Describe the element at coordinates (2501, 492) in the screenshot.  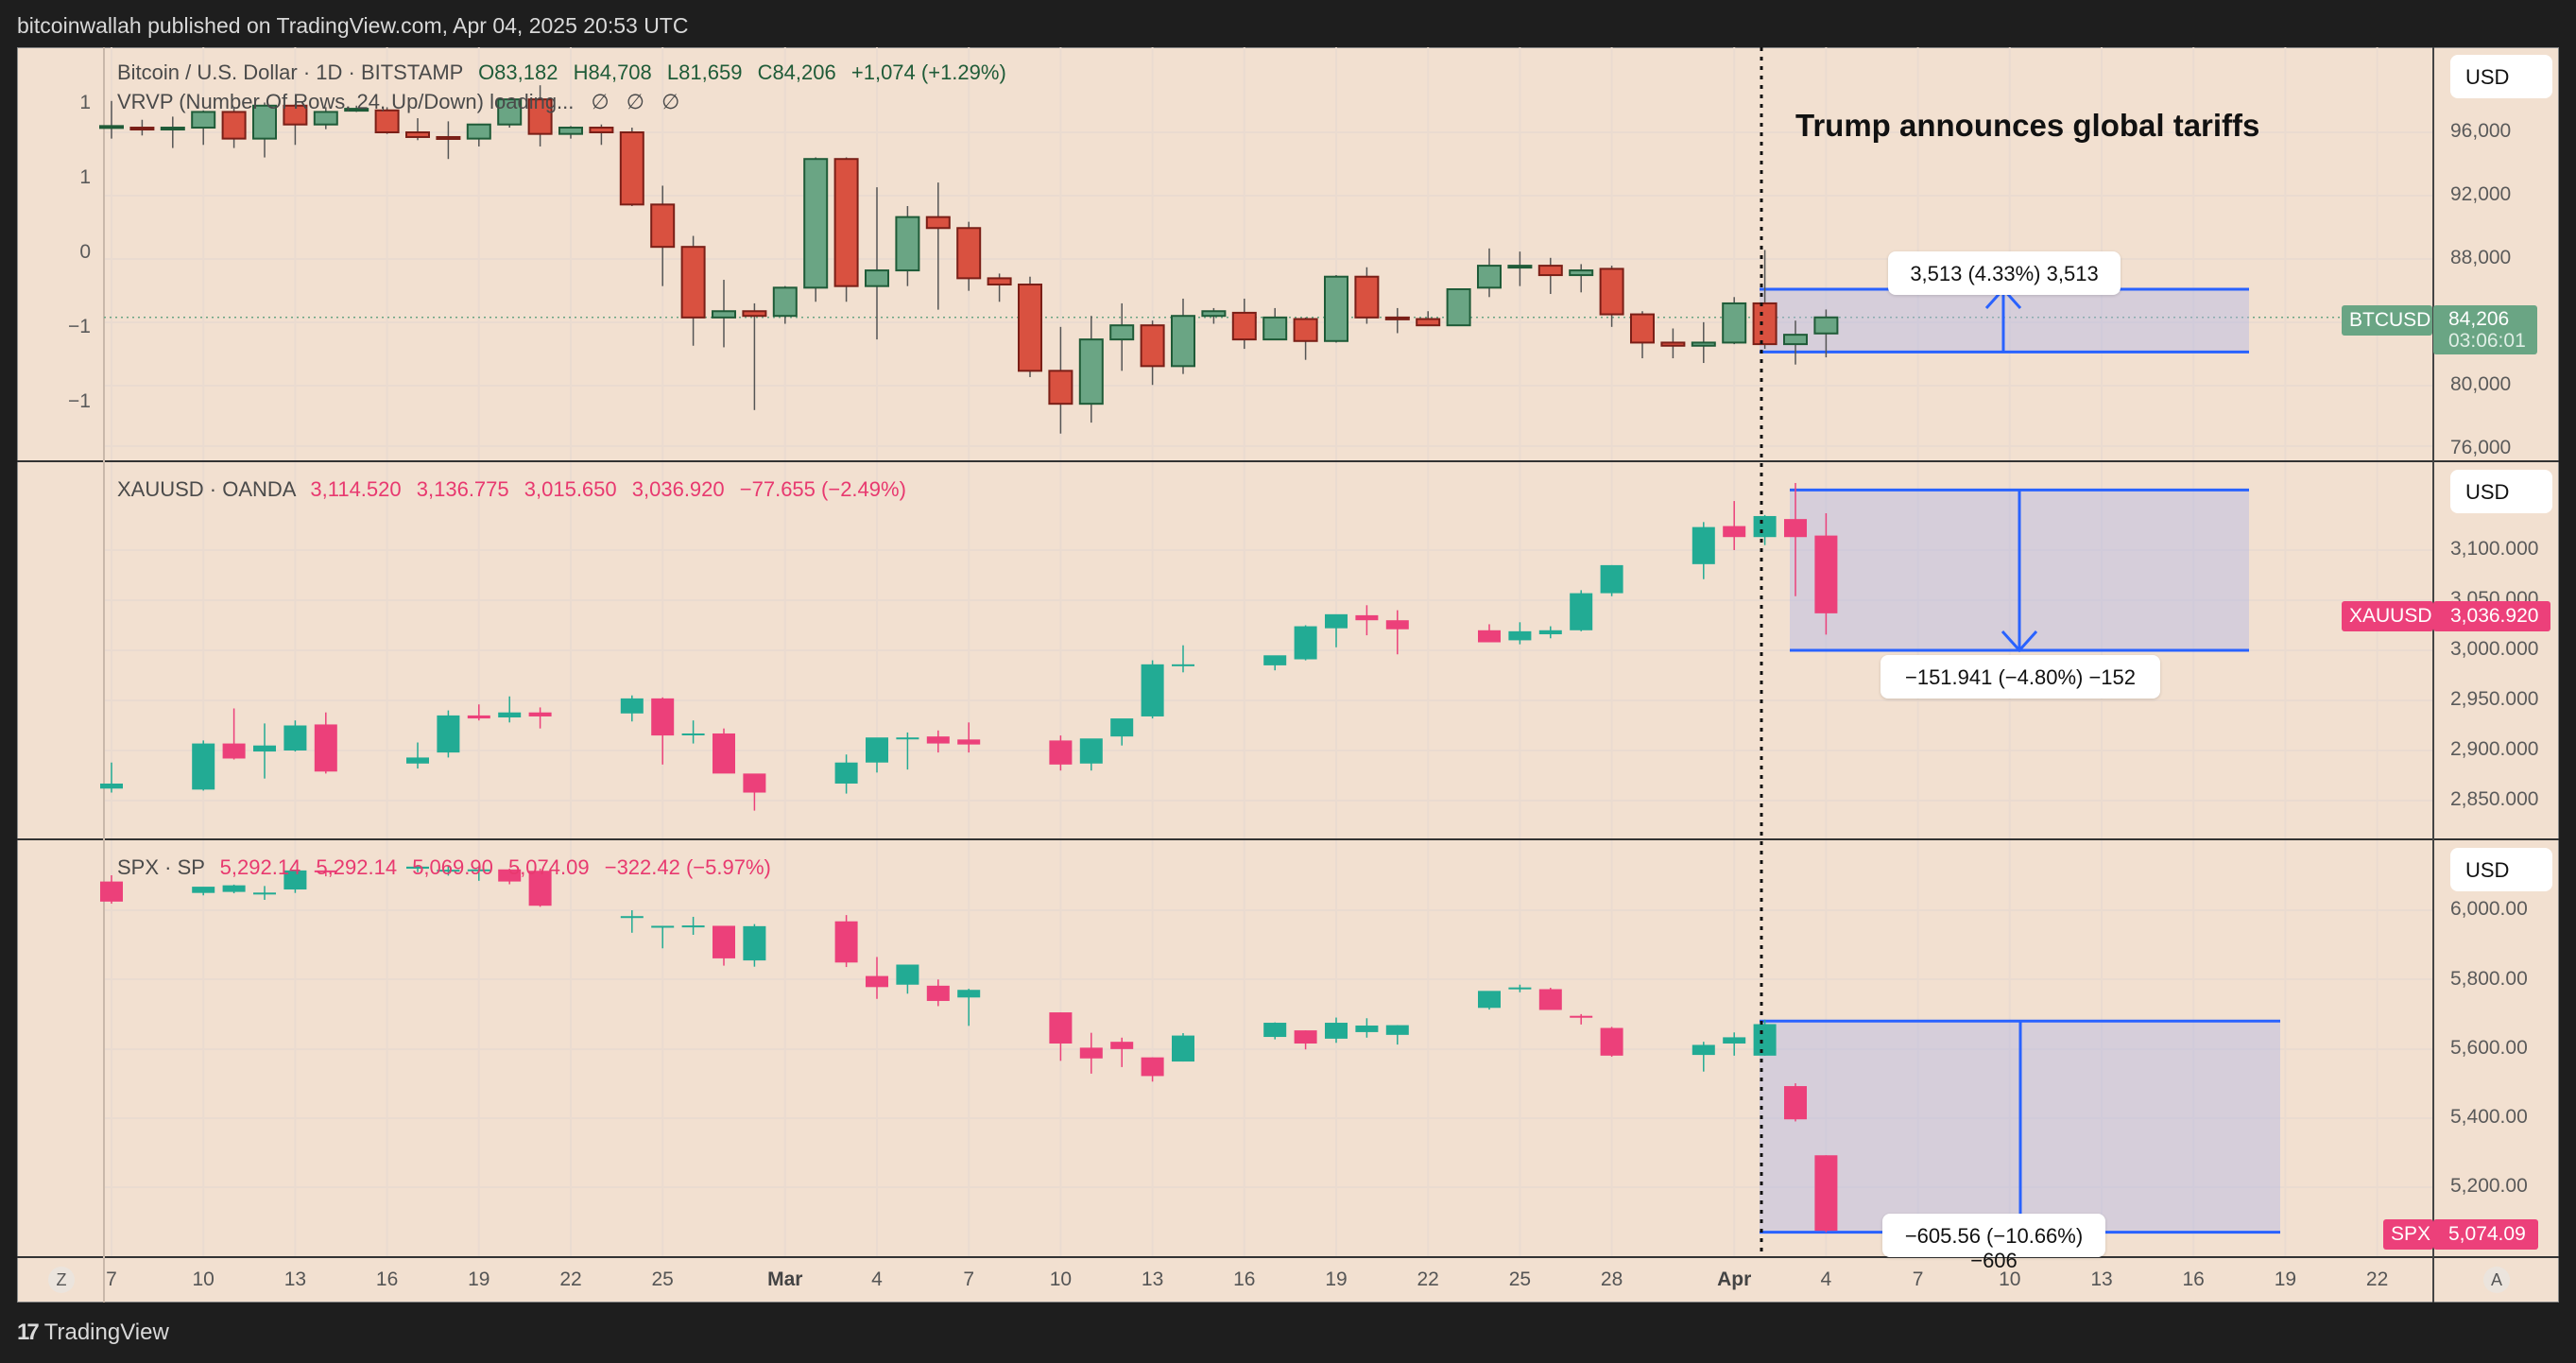
I see `gold-currency-button: USD` at that location.